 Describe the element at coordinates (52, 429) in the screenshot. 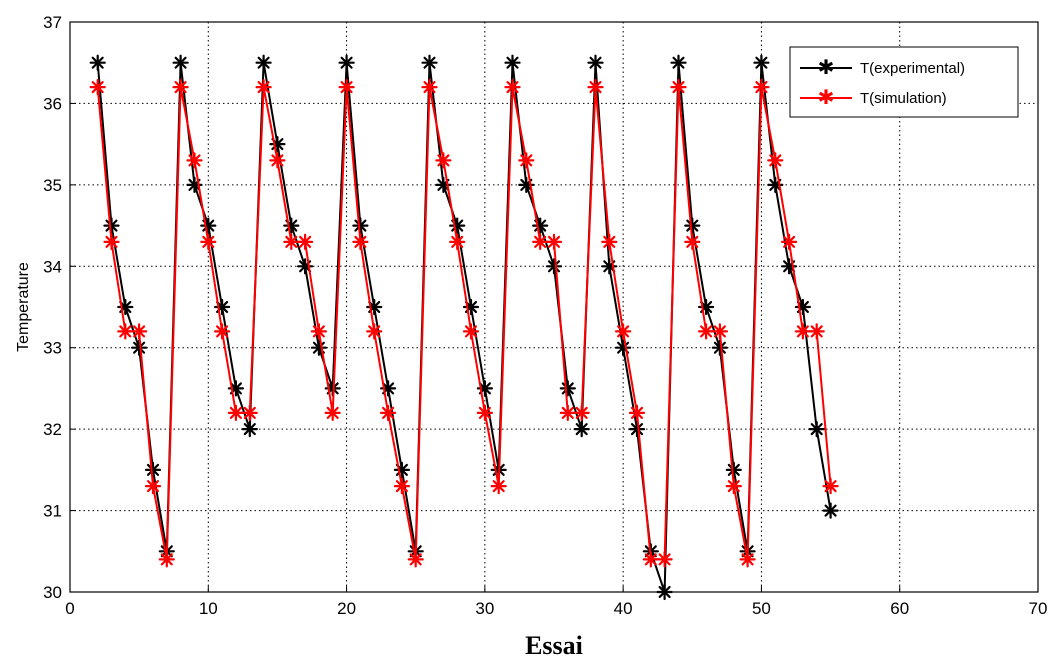

I see `y-tick-label: 32` at that location.